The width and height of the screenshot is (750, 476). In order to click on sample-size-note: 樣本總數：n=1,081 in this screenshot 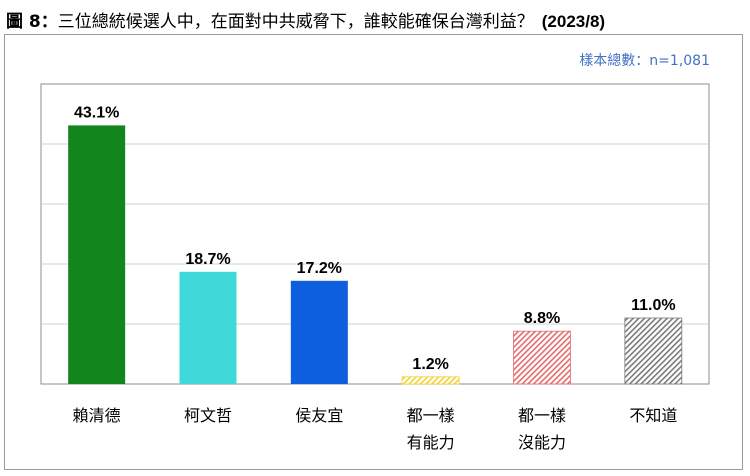, I will do `click(644, 61)`.